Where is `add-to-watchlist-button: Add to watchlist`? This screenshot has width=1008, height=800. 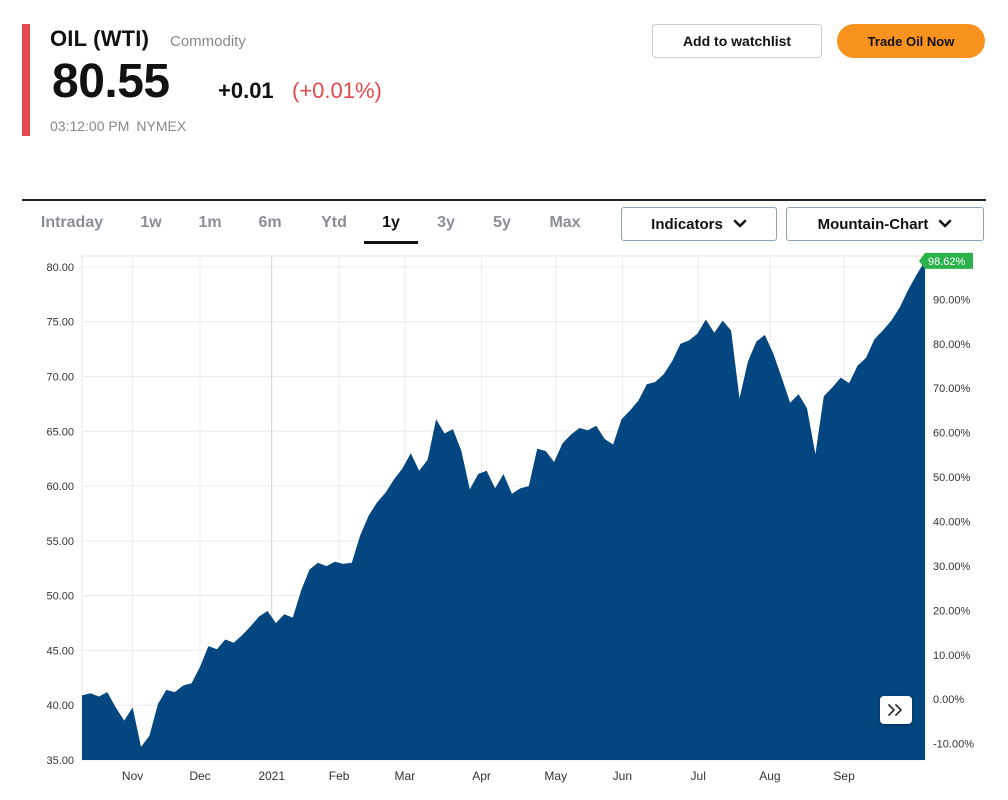
add-to-watchlist-button: Add to watchlist is located at coordinates (737, 41).